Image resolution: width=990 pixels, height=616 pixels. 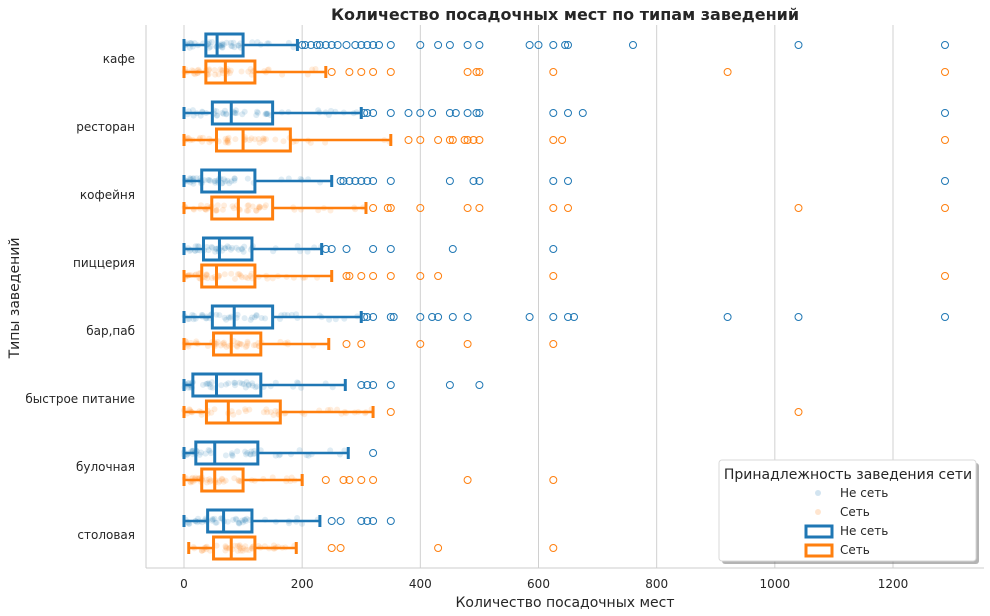 What do you see at coordinates (80, 399) in the screenshot?
I see `y-tick-label: быстрое питание` at bounding box center [80, 399].